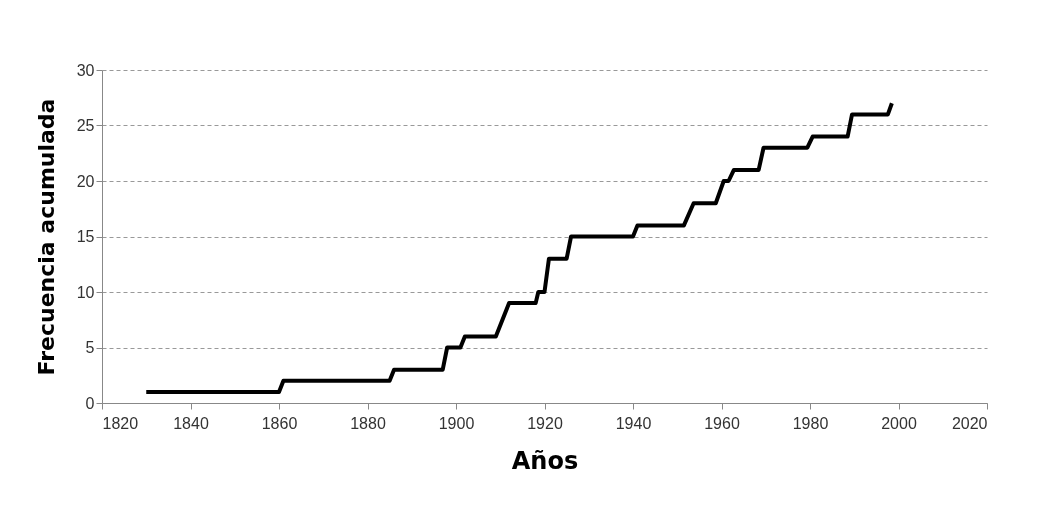 The height and width of the screenshot is (506, 1044). I want to click on y-tick-label: 15, so click(85, 236).